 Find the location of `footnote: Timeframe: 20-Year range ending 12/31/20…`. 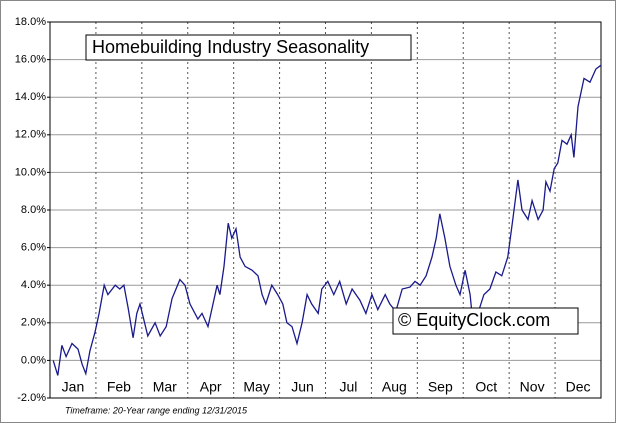

footnote: Timeframe: 20-Year range ending 12/31/20… is located at coordinates (156, 410).